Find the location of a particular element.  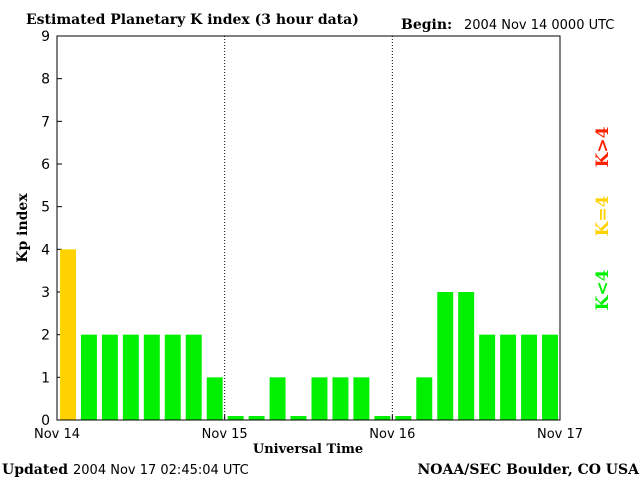

y-axis-ticks: 0 1 2 3 4 5 6 7 8 9 is located at coordinates (51, 229).